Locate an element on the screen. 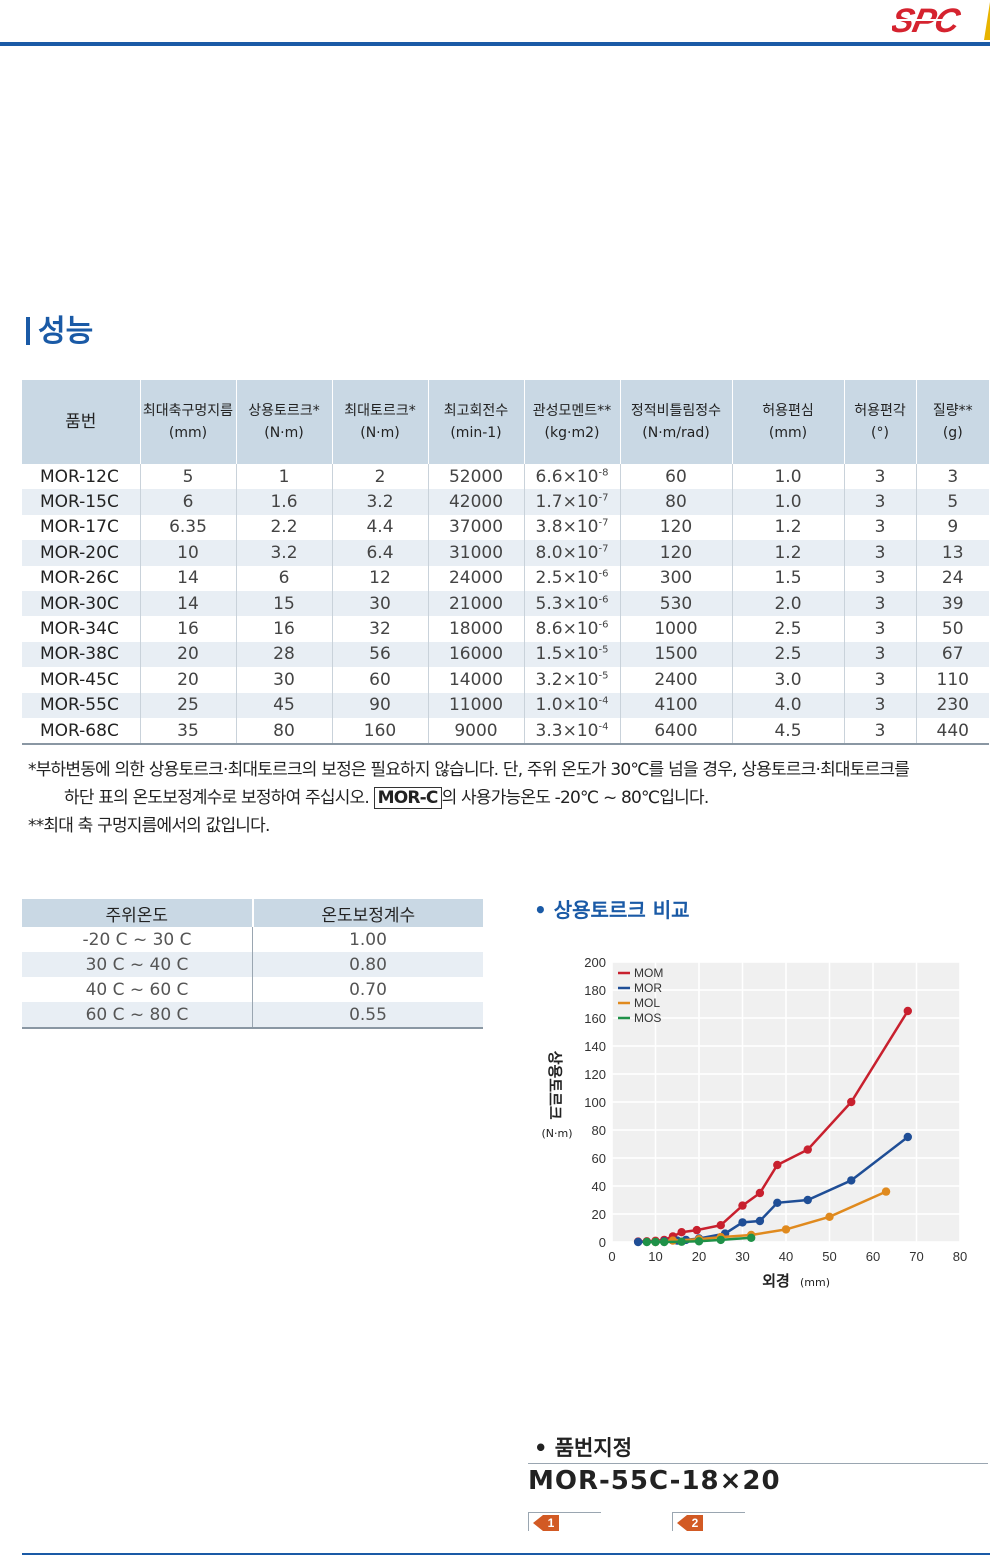  temp-row: 60 C ~ 80 C 0.55 is located at coordinates (252, 1015).